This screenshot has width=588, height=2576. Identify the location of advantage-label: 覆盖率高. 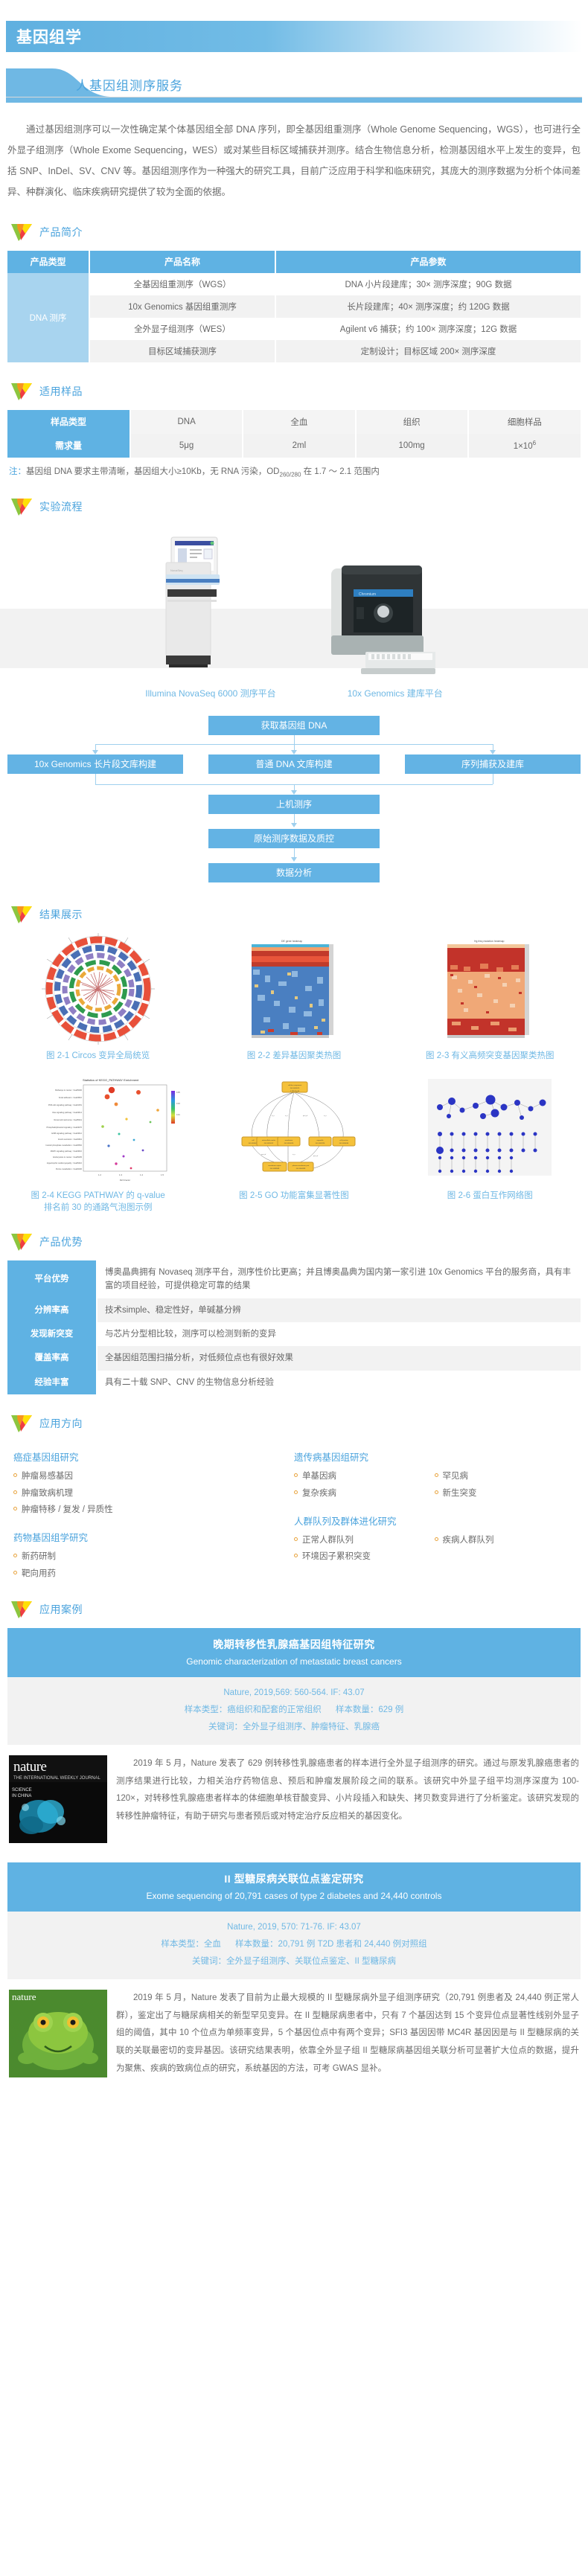
(52, 1358).